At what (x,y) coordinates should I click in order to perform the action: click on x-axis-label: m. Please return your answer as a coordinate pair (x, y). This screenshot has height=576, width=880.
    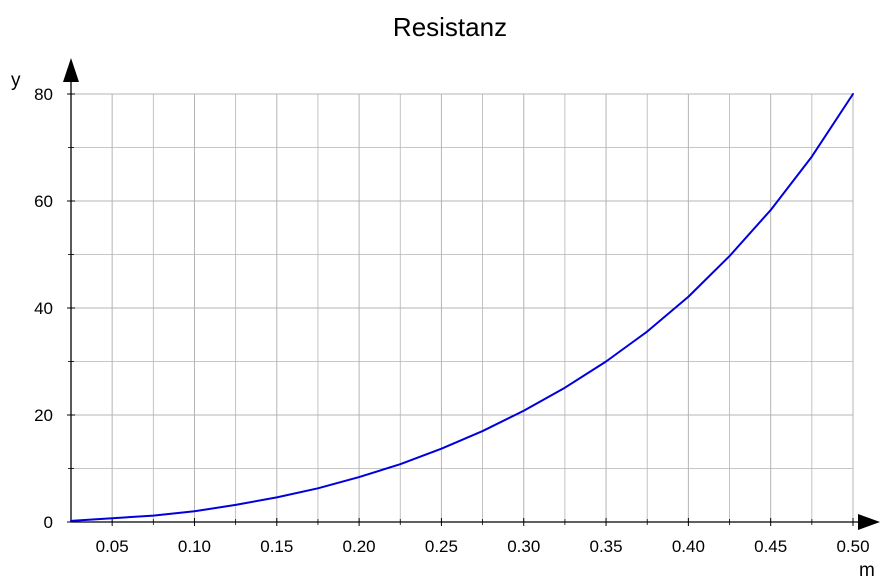
    Looking at the image, I should click on (867, 568).